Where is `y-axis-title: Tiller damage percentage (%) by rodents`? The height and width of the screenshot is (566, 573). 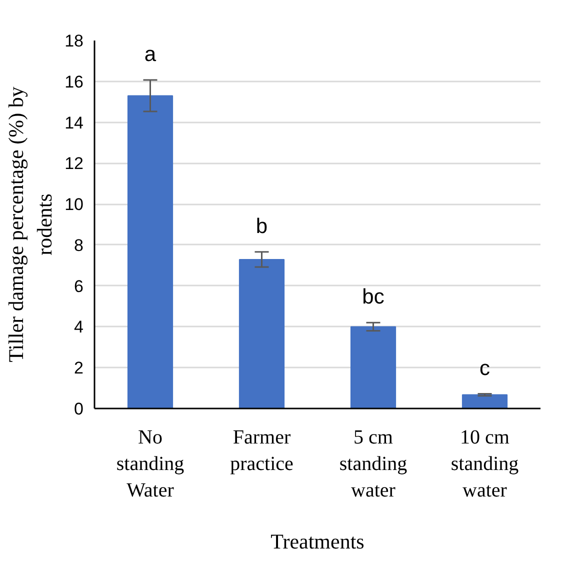
y-axis-title: Tiller damage percentage (%) by rodents is located at coordinates (30, 224).